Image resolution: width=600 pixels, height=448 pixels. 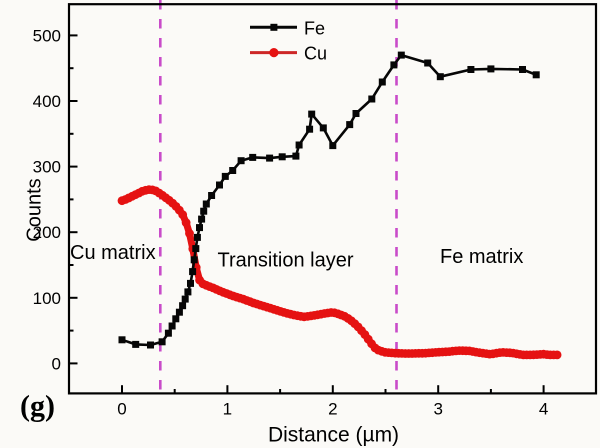 I want to click on svg-text: Fe, so click(x=314, y=28).